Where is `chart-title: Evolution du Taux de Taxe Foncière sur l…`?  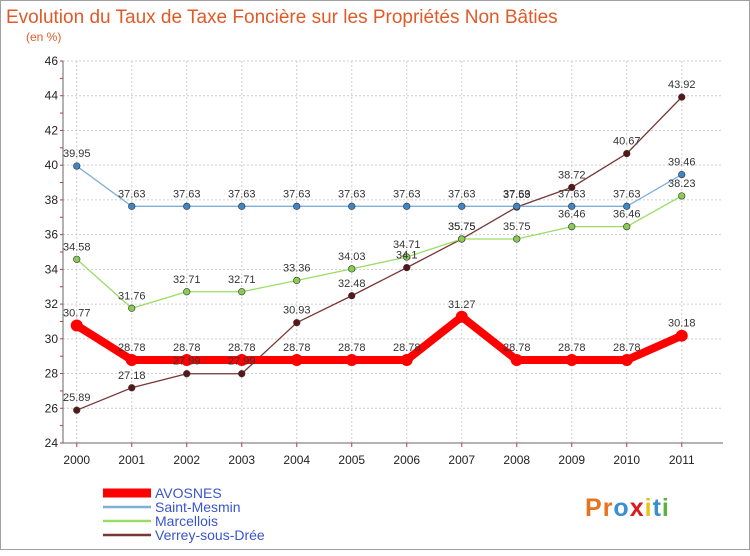 chart-title: Evolution du Taux de Taxe Foncière sur l… is located at coordinates (282, 17).